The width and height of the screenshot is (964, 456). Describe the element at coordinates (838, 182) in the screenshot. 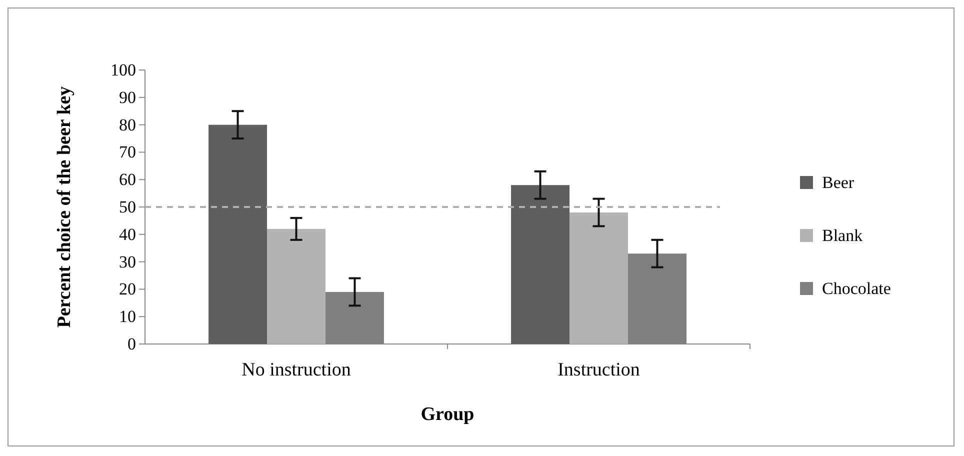

I see `legend-label: Beer` at that location.